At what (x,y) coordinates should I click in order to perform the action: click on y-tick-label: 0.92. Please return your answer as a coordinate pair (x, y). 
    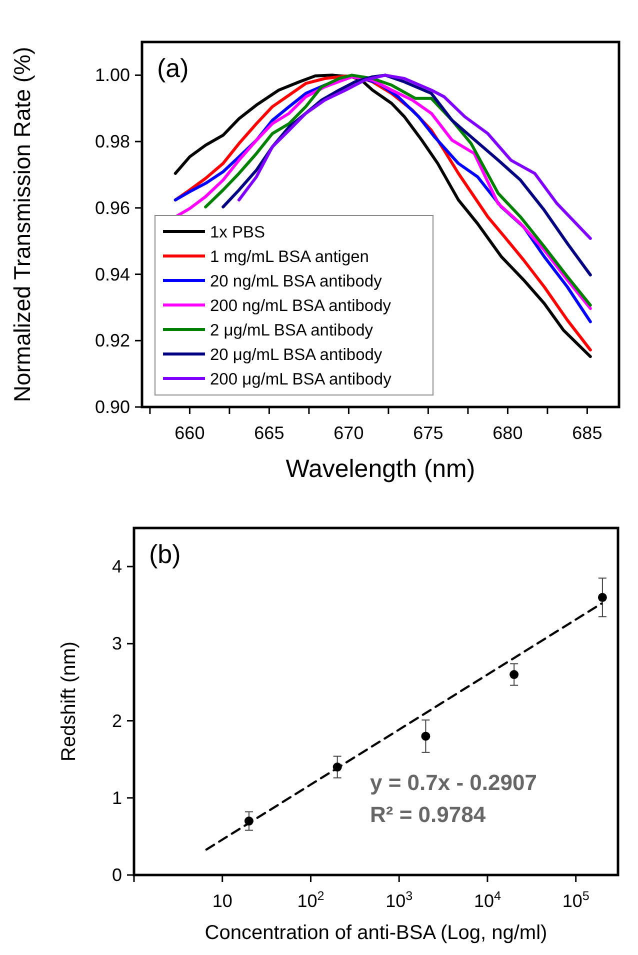
    Looking at the image, I should click on (112, 340).